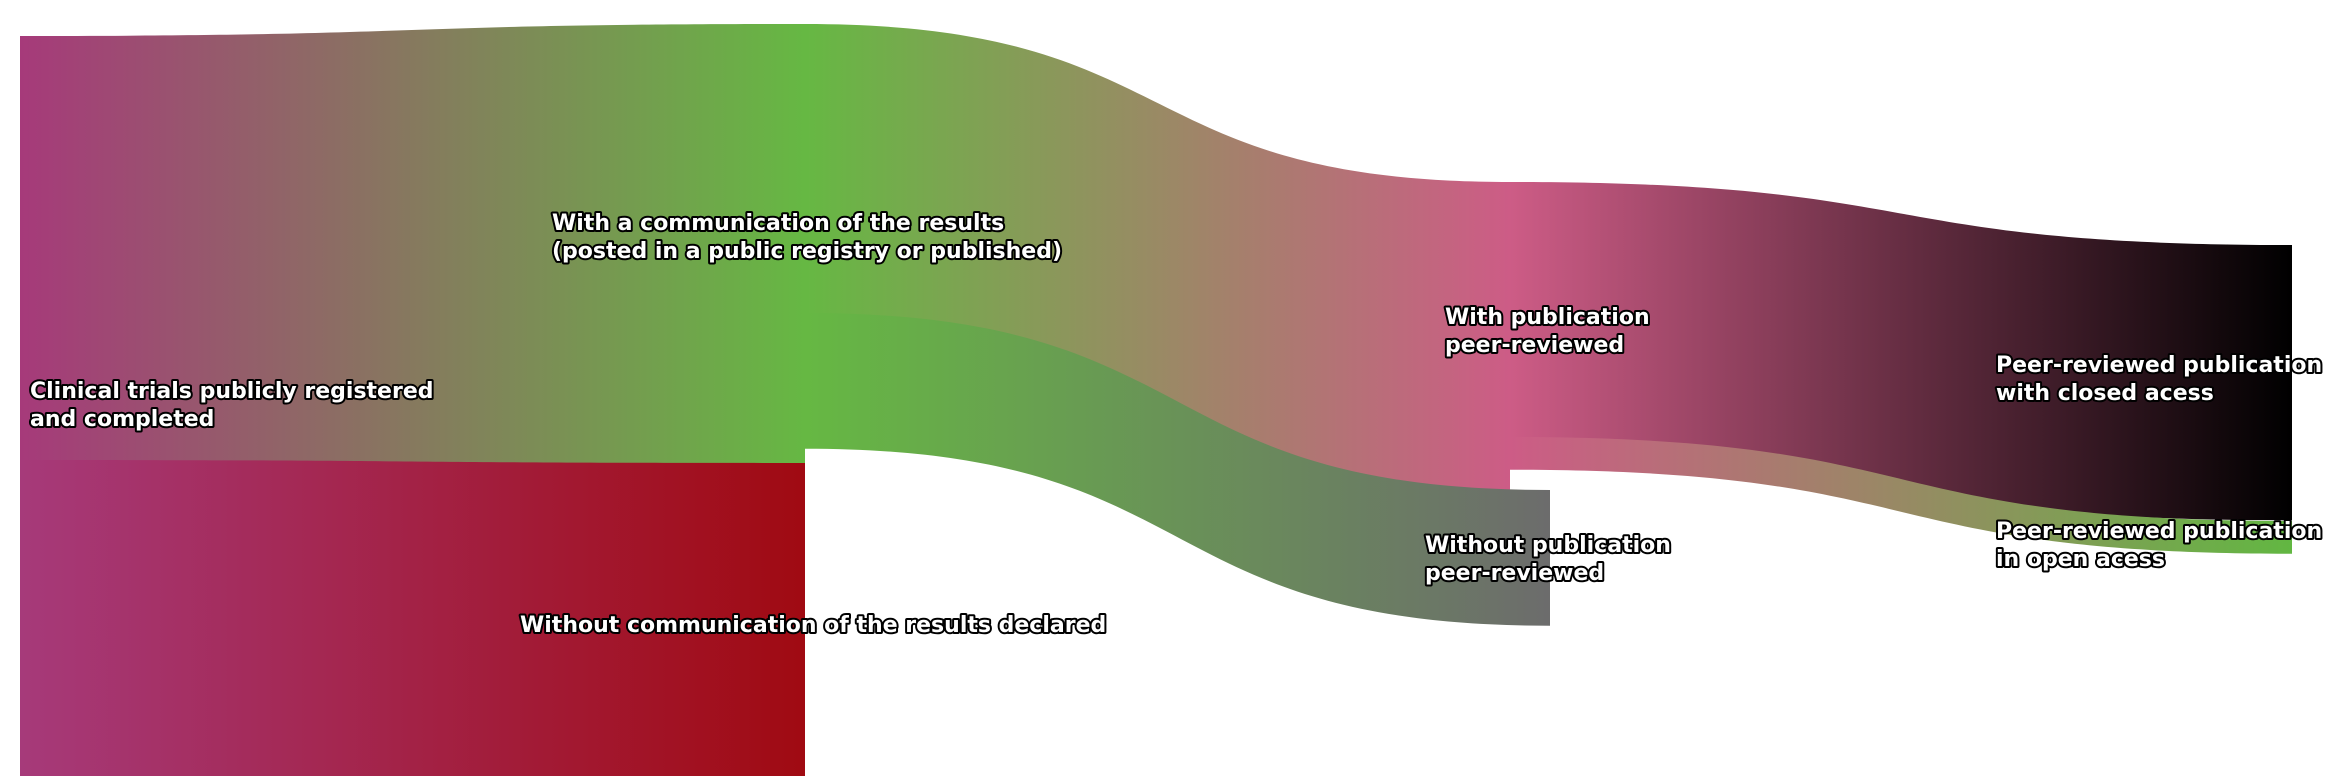 Image resolution: width=2328 pixels, height=776 pixels. What do you see at coordinates (1901, 495) in the screenshot?
I see `link-published-to-open` at bounding box center [1901, 495].